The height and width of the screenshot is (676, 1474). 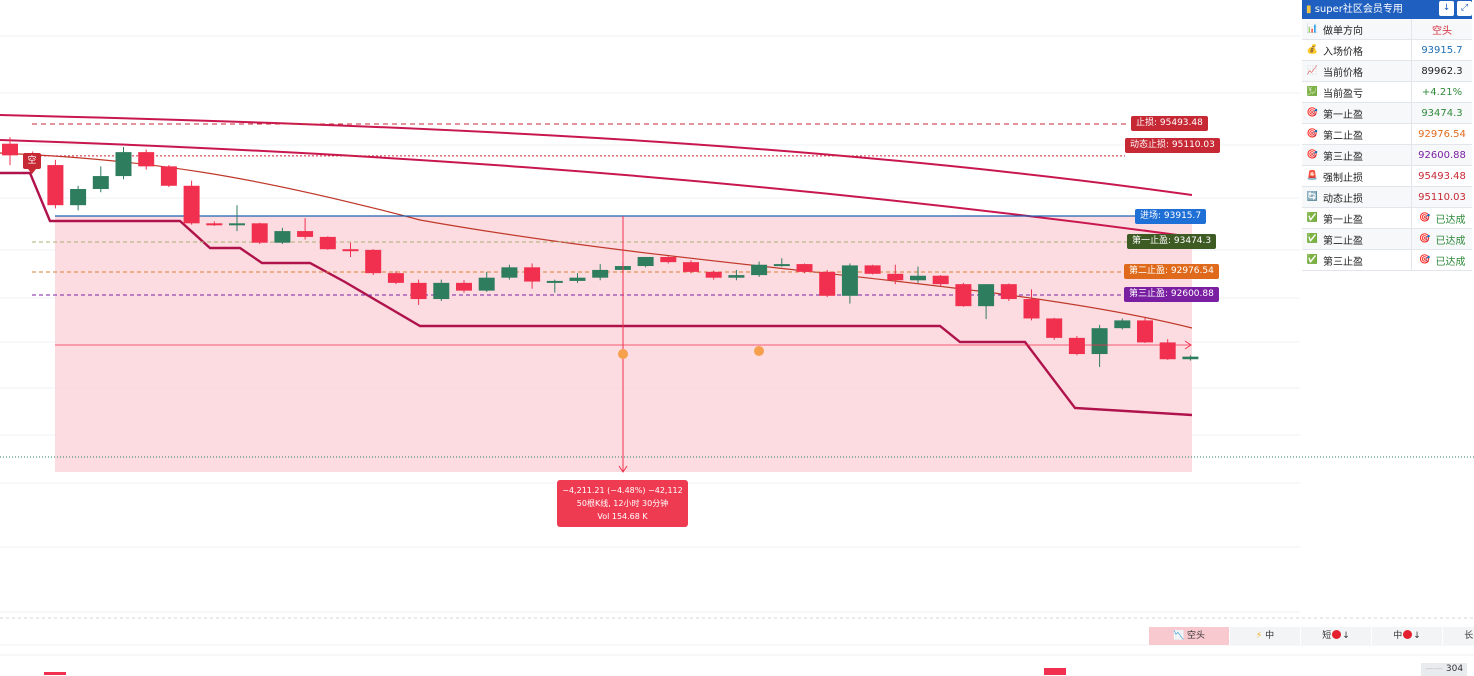 What do you see at coordinates (1259, 636) in the screenshot?
I see `lightning-icon: ⚡` at bounding box center [1259, 636].